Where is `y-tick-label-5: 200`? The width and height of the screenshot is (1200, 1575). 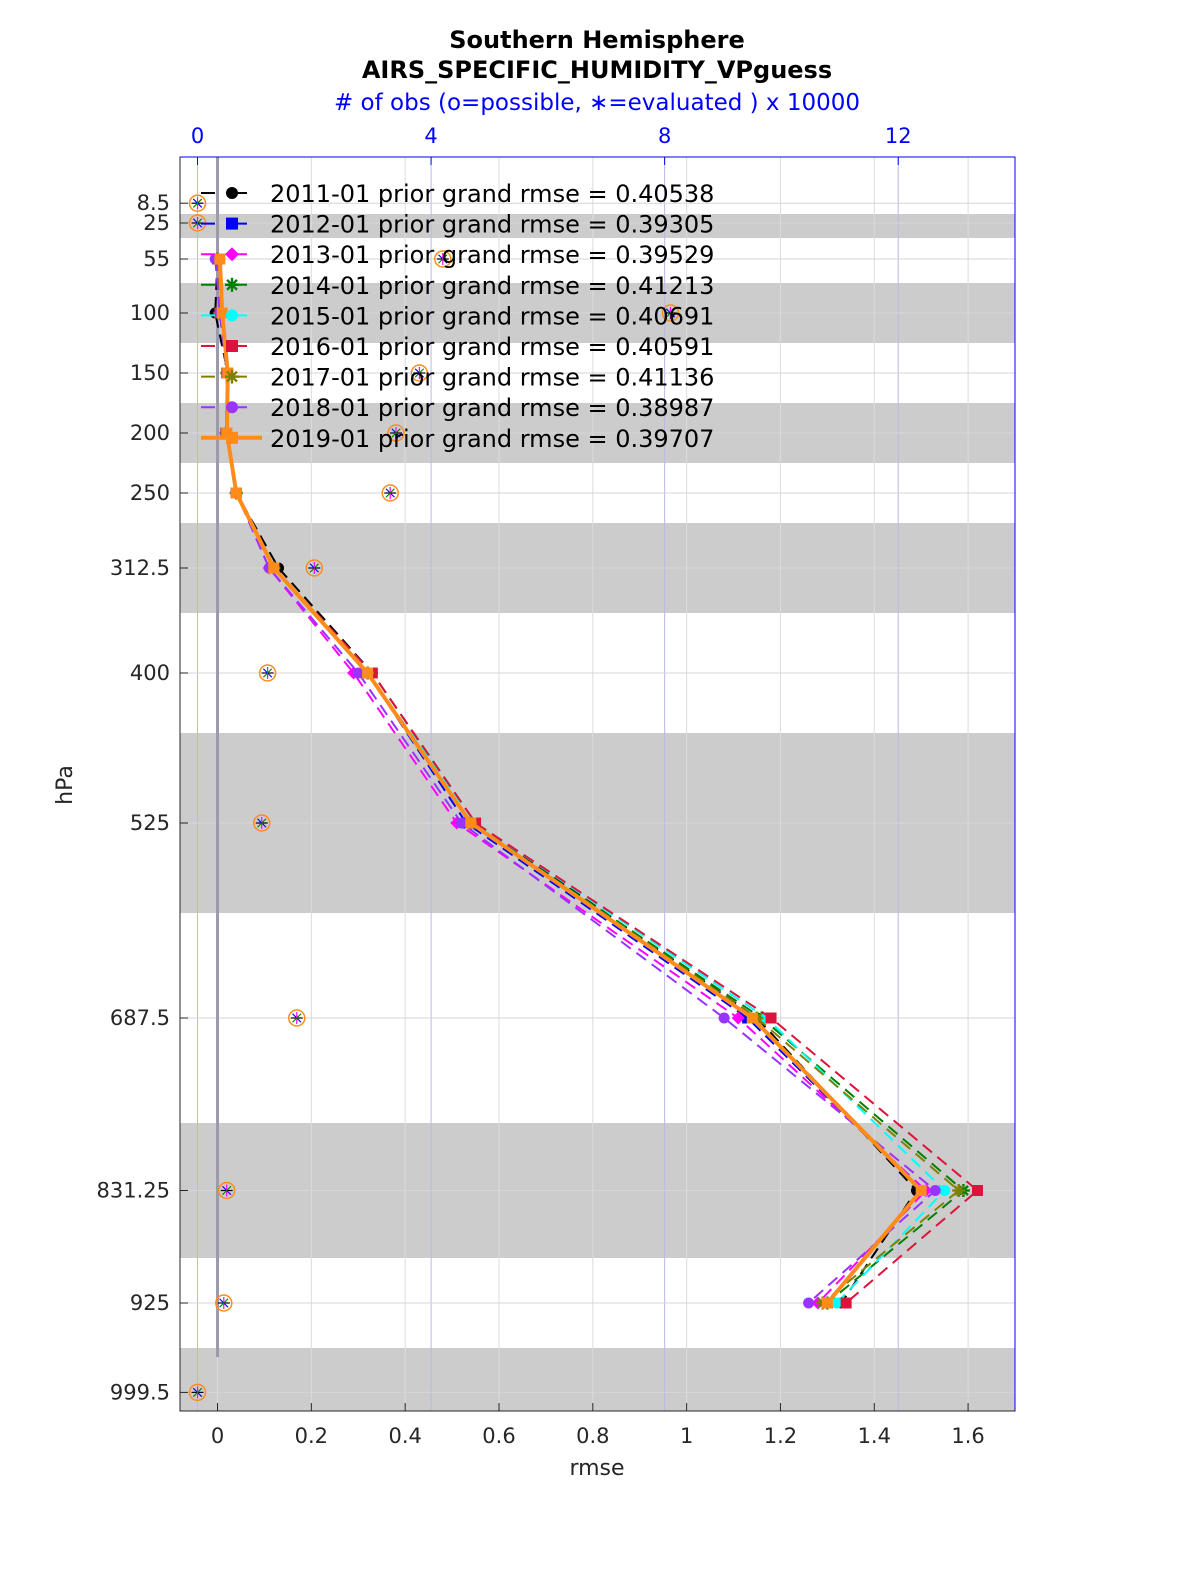 y-tick-label-5: 200 is located at coordinates (150, 433).